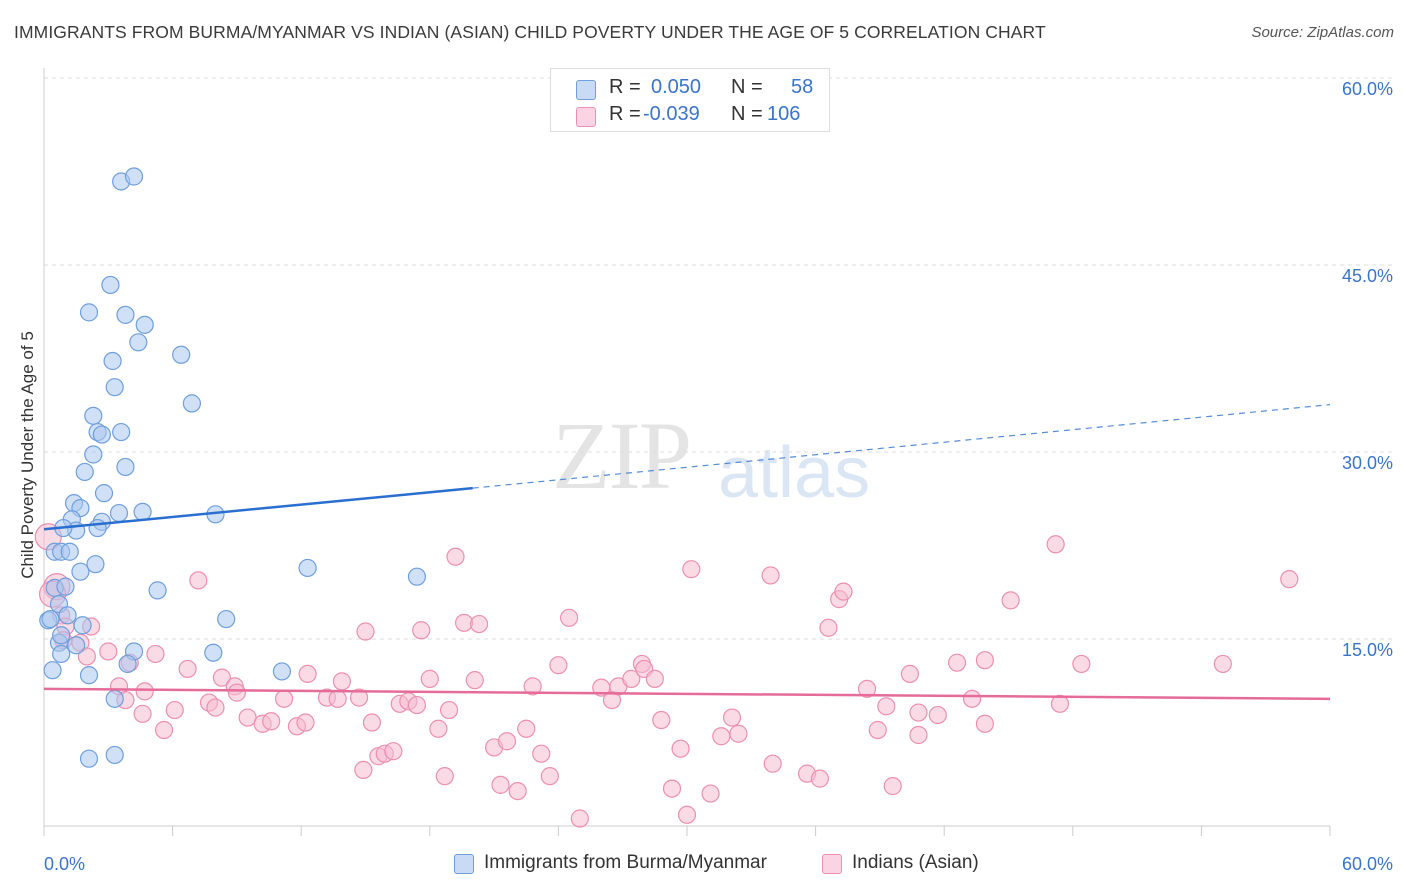  What do you see at coordinates (747, 87) in the screenshot?
I see `legend-n-label: N =` at bounding box center [747, 87].